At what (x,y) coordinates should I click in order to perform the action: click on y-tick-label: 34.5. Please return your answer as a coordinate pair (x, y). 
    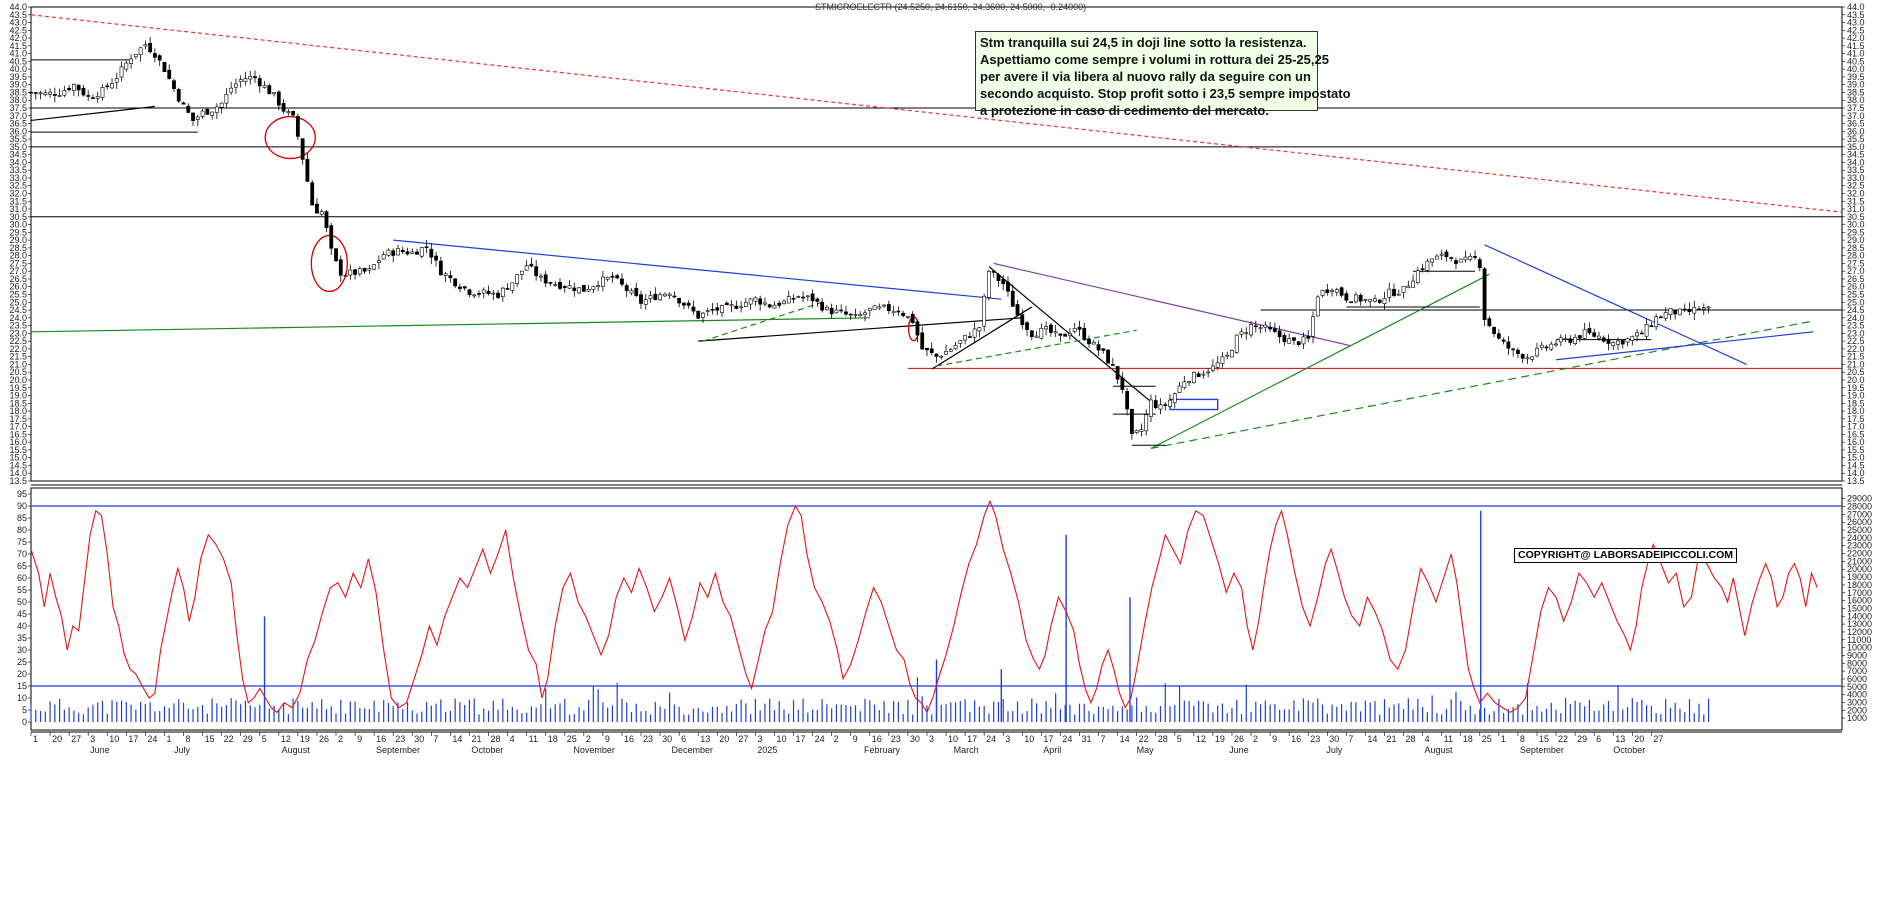
    Looking at the image, I should click on (18, 155).